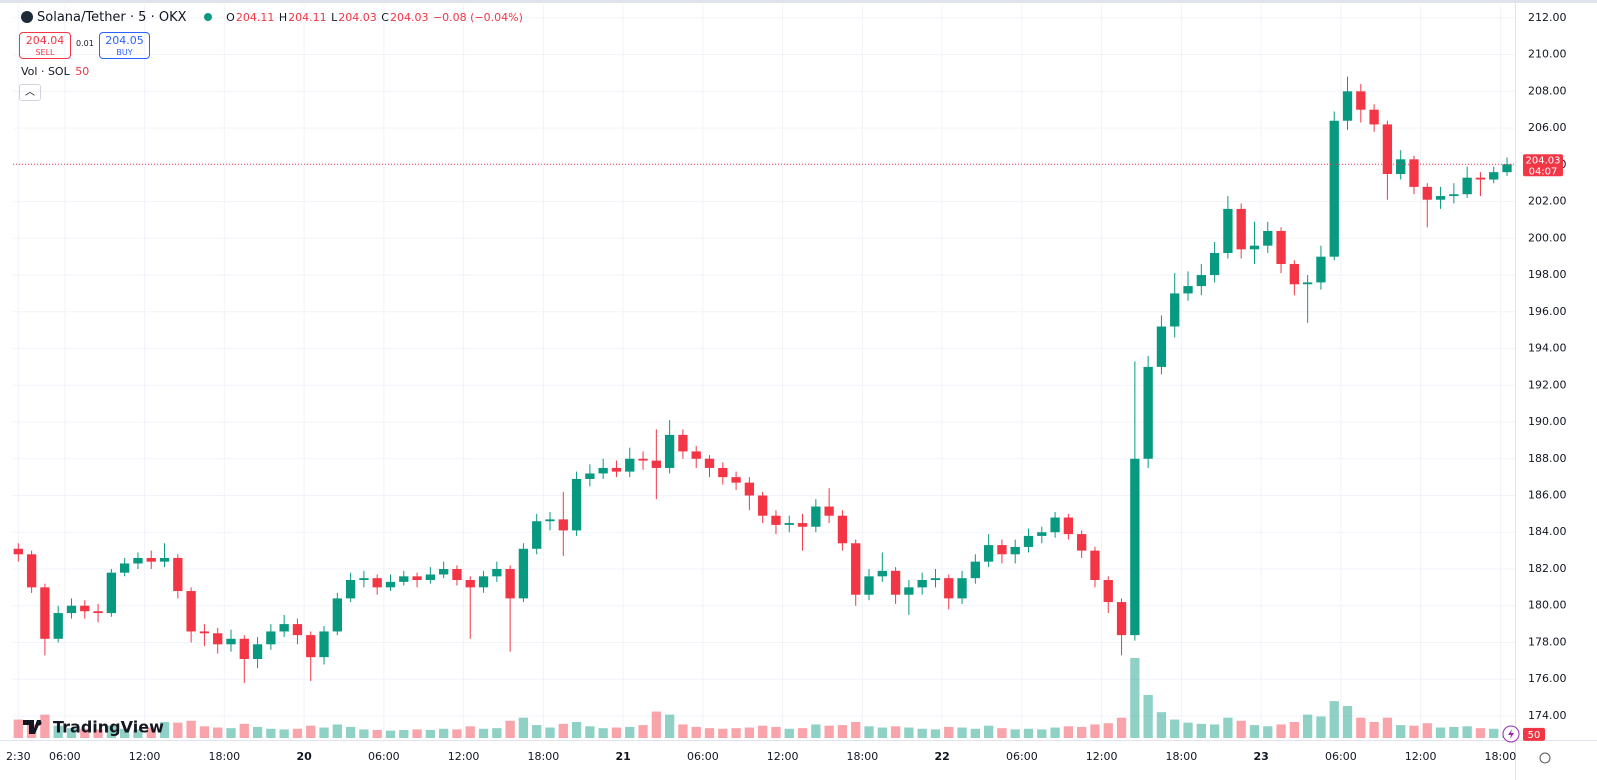 The image size is (1597, 780). I want to click on y-tick-label: 184.00, so click(1547, 531).